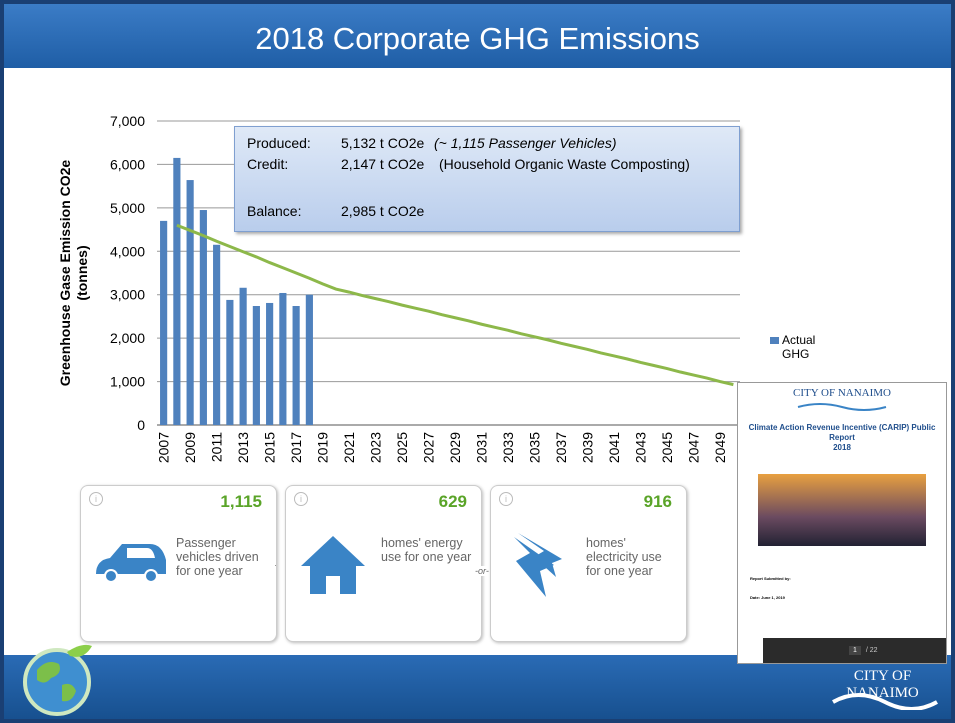  What do you see at coordinates (767, 597) in the screenshot?
I see `report-date: Date: June 1, 2019` at bounding box center [767, 597].